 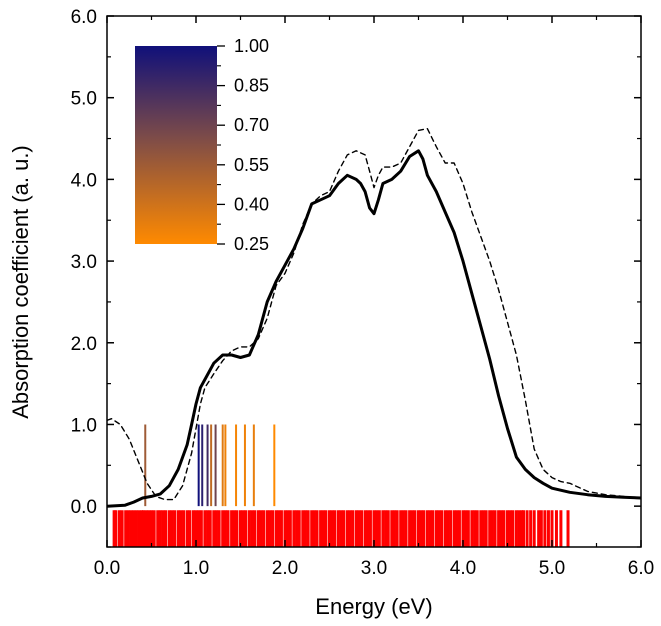 I want to click on colorbar-tick-label: 0.55, so click(x=251, y=165).